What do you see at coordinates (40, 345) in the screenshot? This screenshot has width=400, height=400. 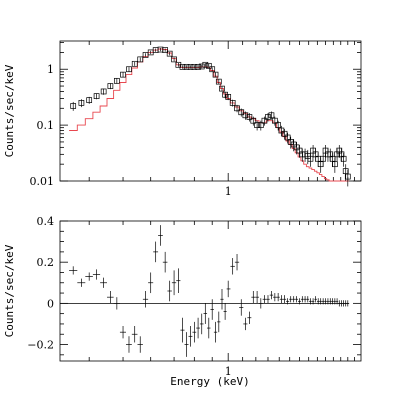 I see `bottom-y-tick-label: −0.2` at bounding box center [40, 345].